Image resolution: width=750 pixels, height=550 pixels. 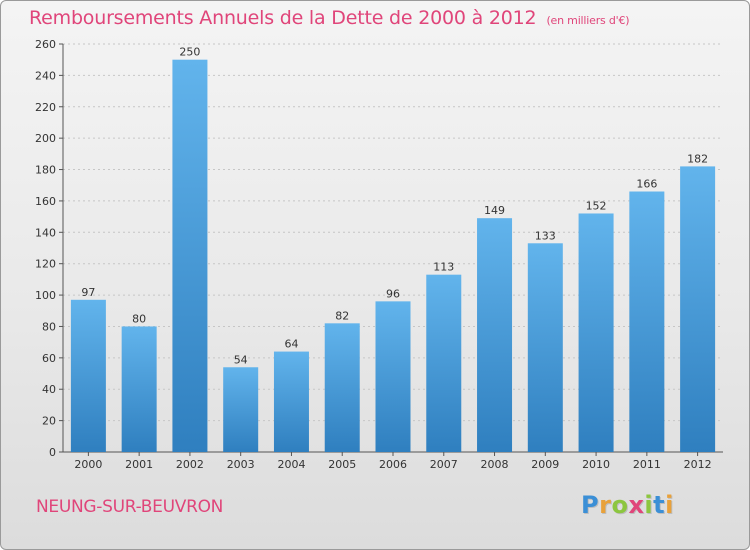 What do you see at coordinates (241, 464) in the screenshot?
I see `x-tick-label: 2003` at bounding box center [241, 464].